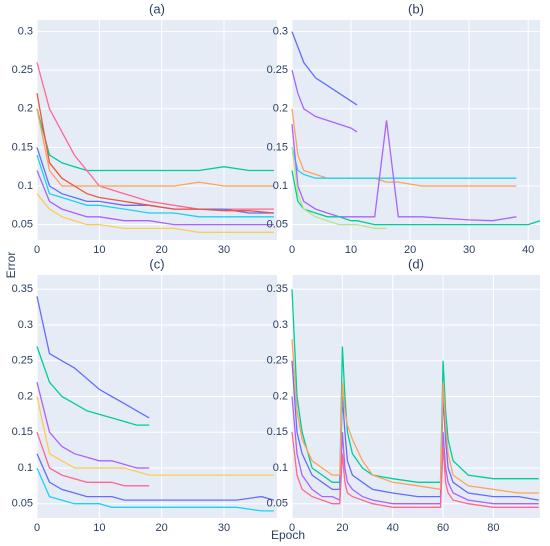 This screenshot has height=546, width=550. Describe the element at coordinates (416, 8) in the screenshot. I see `subplot-title: (b)` at that location.